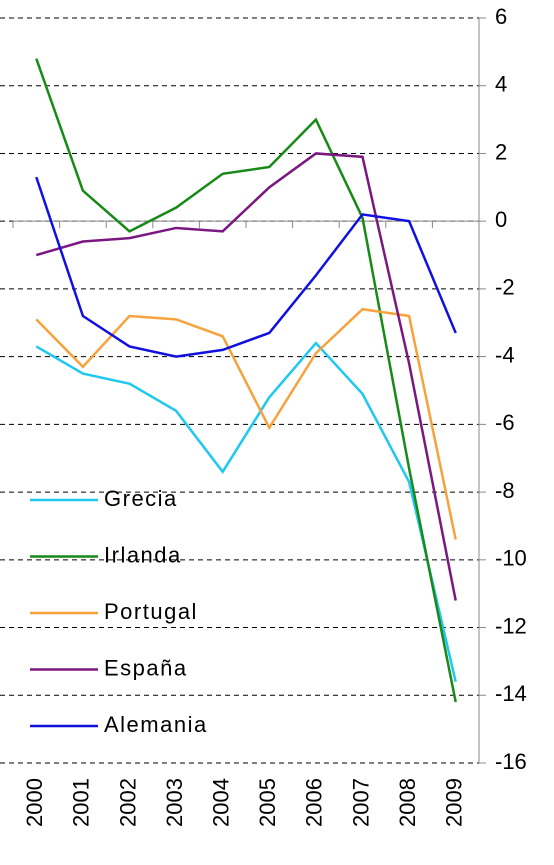  I want to click on x-tick-label: 2000, so click(34, 802).